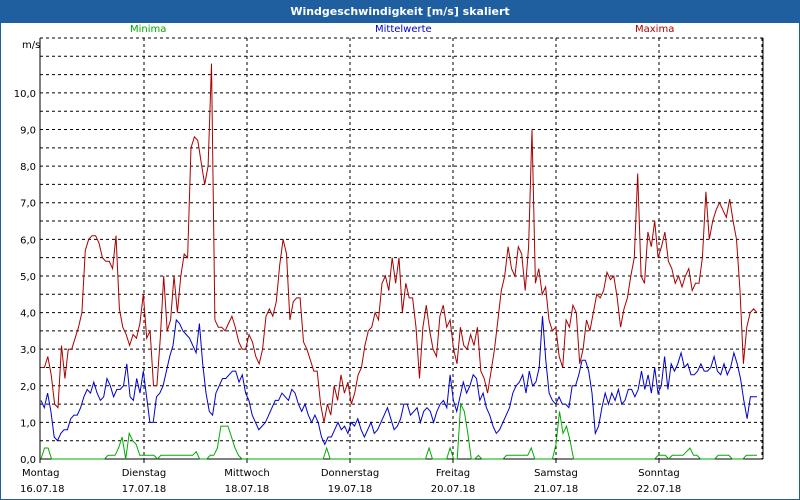  I want to click on x-tick-date: 19.07.18, so click(350, 489).